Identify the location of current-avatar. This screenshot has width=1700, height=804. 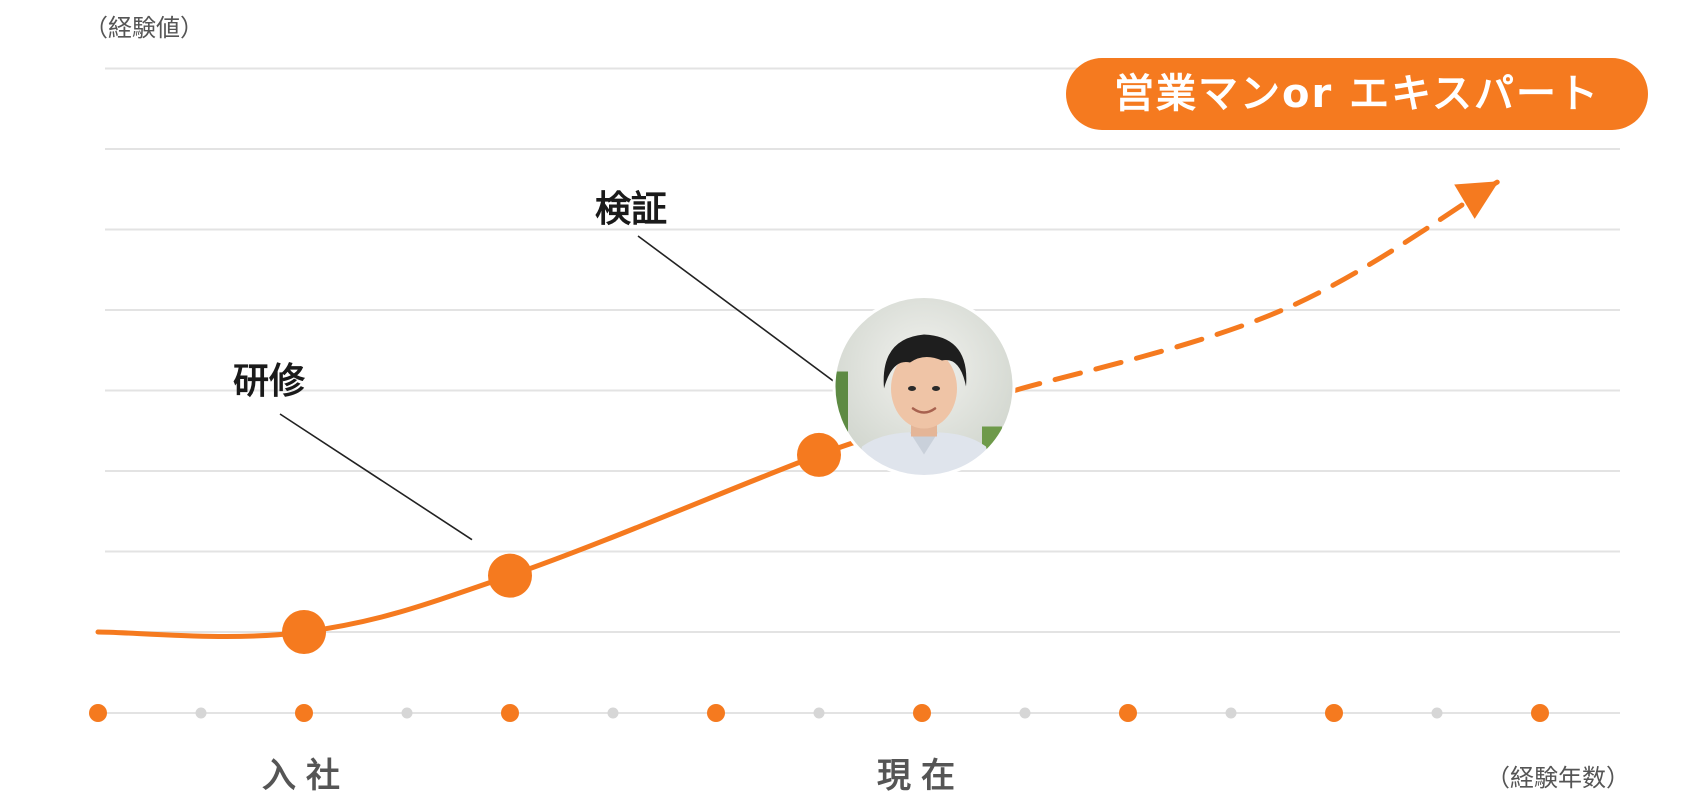
(924, 386).